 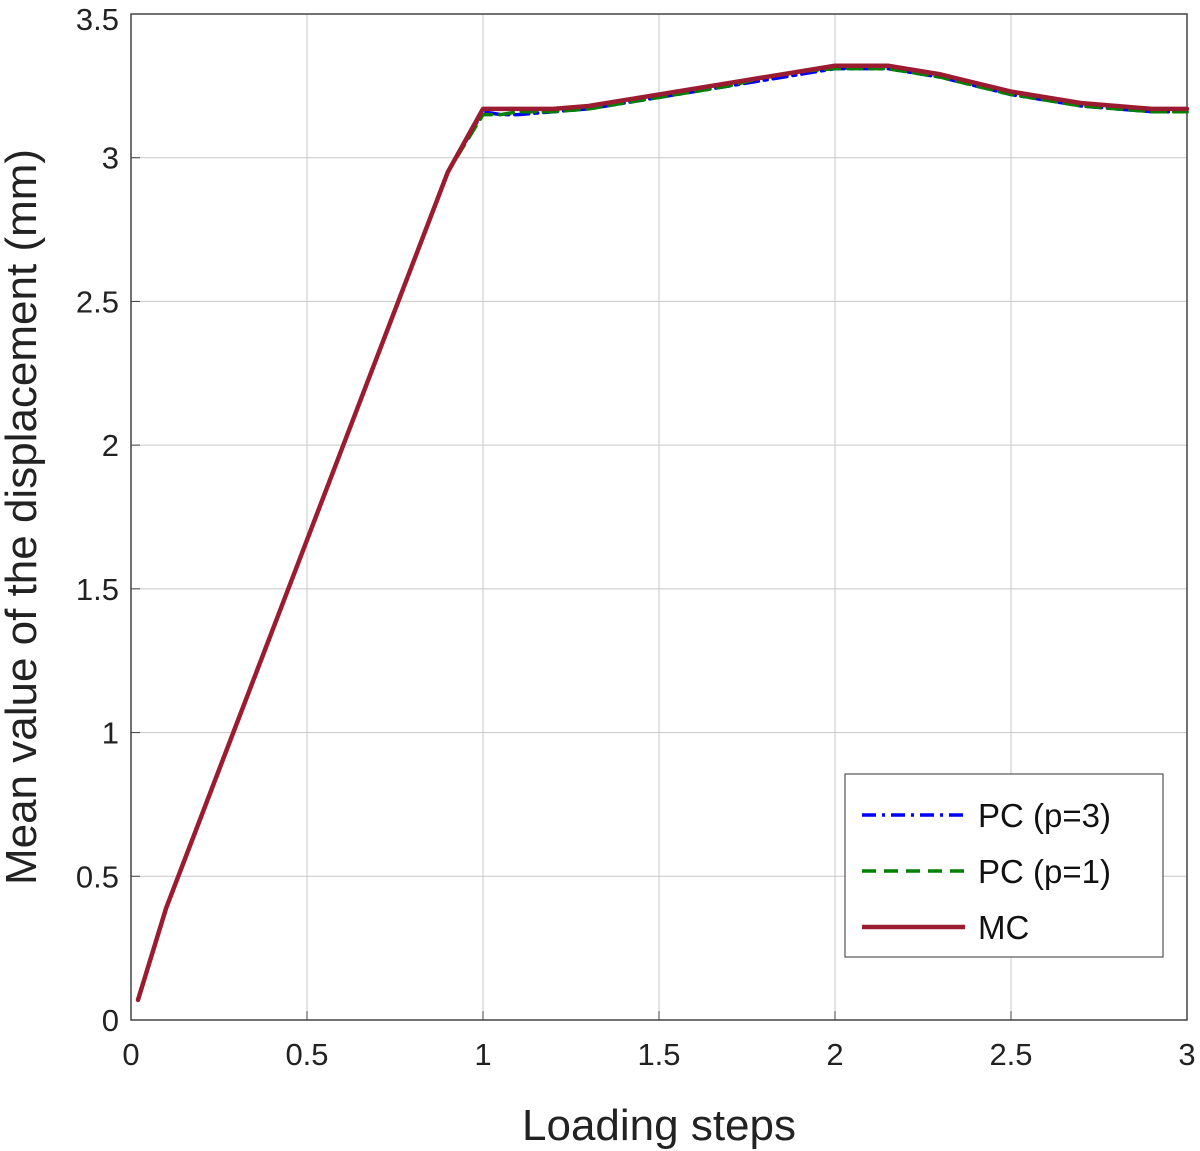 I want to click on x-tick-label: 1, so click(x=482, y=1054).